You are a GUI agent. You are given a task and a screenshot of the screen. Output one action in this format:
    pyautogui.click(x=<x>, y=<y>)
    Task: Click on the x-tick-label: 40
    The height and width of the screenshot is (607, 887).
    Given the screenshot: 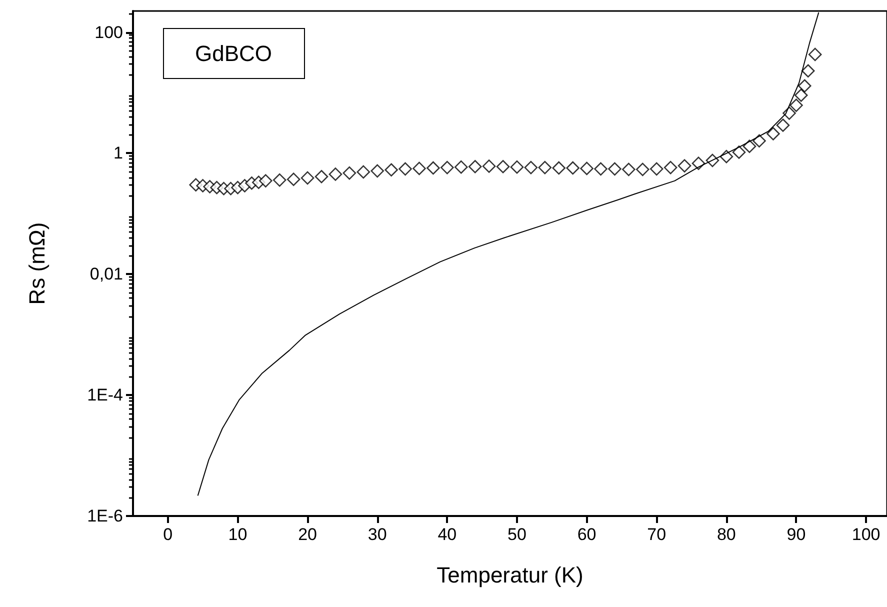 What is the action you would take?
    pyautogui.click(x=447, y=534)
    